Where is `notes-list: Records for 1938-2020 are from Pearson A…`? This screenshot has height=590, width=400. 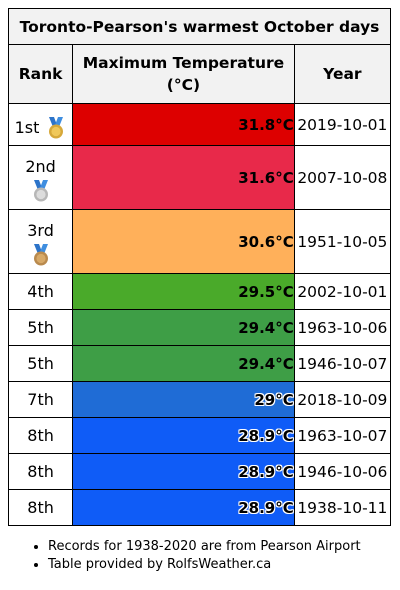
notes-list: Records for 1938-2020 are from Pearson A… is located at coordinates (180, 556).